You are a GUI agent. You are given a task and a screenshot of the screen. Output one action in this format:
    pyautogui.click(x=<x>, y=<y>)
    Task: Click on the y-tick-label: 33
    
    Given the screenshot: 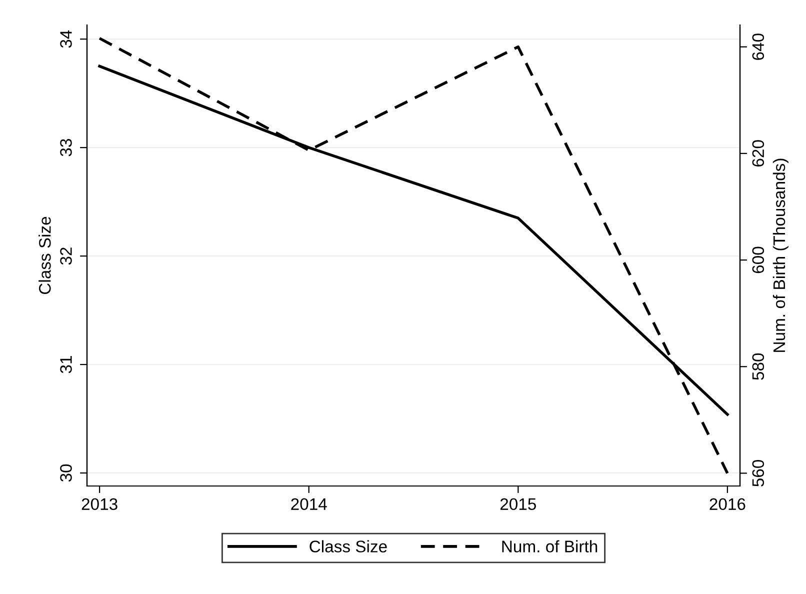 What is the action you would take?
    pyautogui.click(x=66, y=147)
    